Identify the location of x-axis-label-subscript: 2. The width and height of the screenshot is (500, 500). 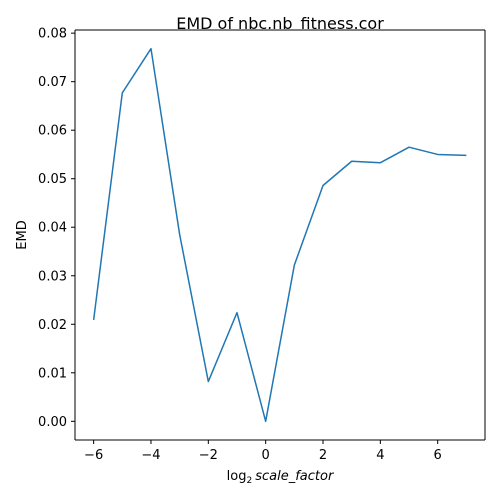
(250, 481).